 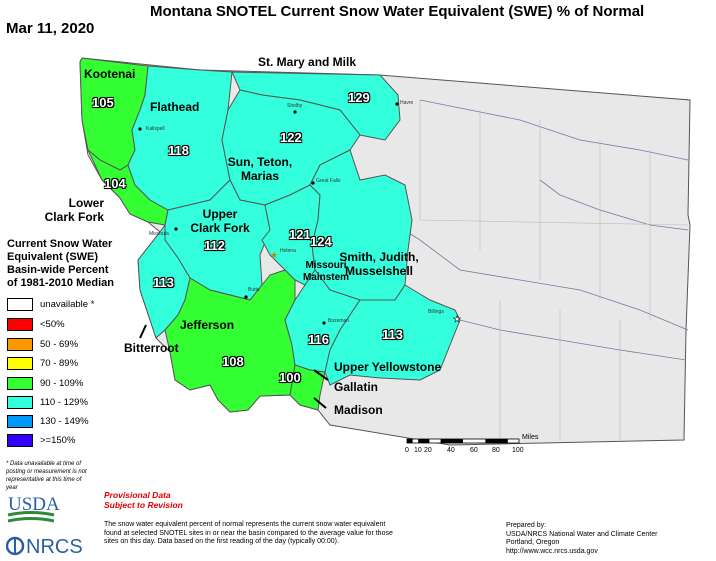 What do you see at coordinates (463, 441) in the screenshot?
I see `scale-bar` at bounding box center [463, 441].